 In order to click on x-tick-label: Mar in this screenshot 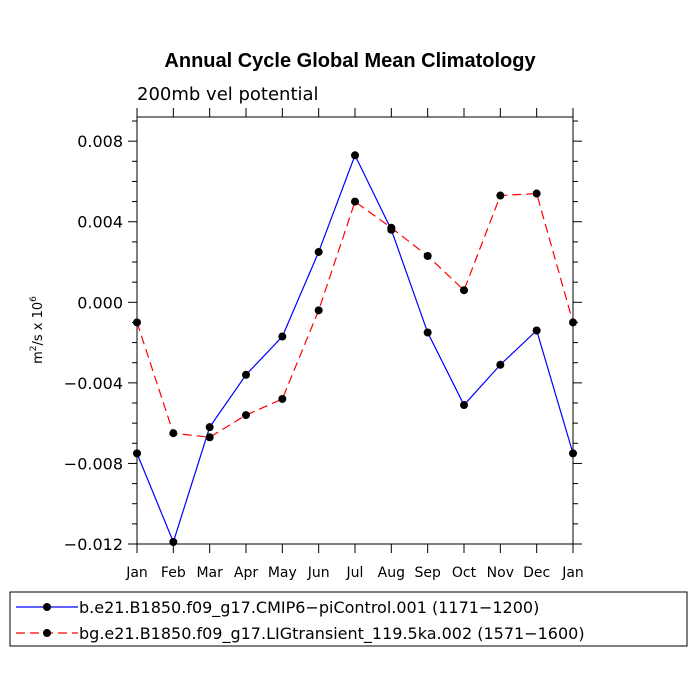, I will do `click(209, 573)`.